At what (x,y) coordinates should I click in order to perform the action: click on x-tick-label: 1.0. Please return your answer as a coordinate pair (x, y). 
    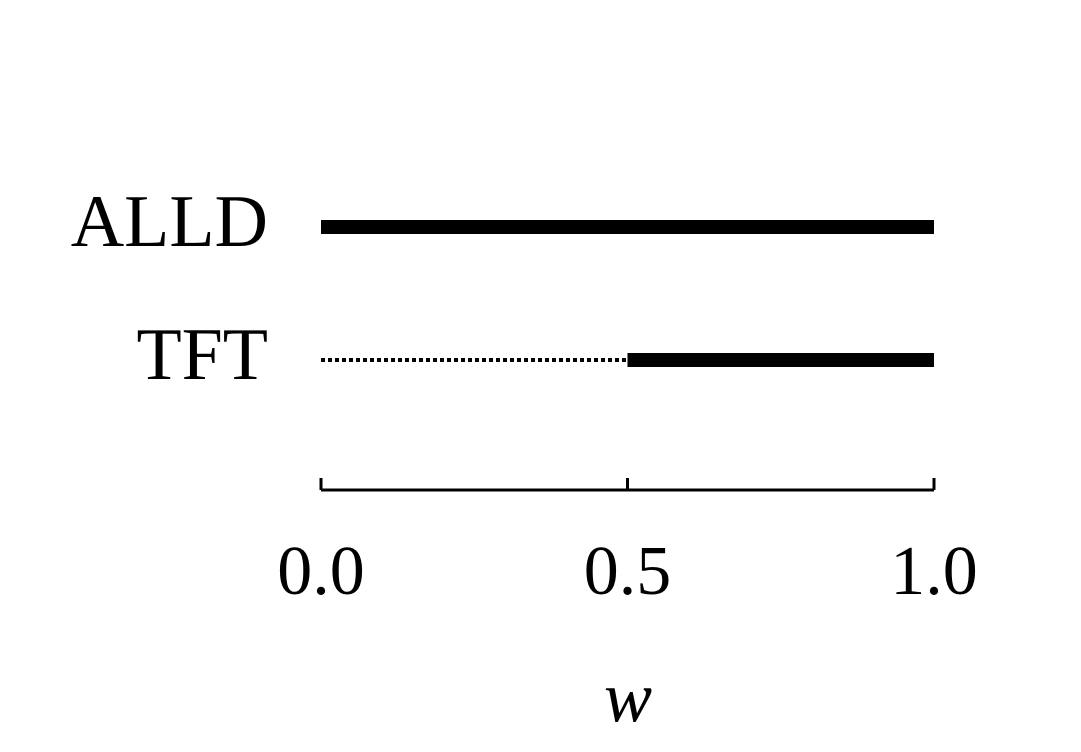
    Looking at the image, I should click on (934, 571).